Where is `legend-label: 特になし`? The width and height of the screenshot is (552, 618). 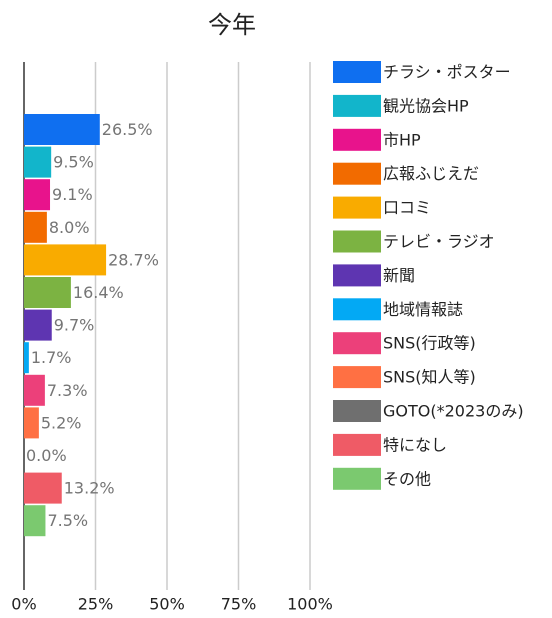
legend-label: 特になし is located at coordinates (415, 444).